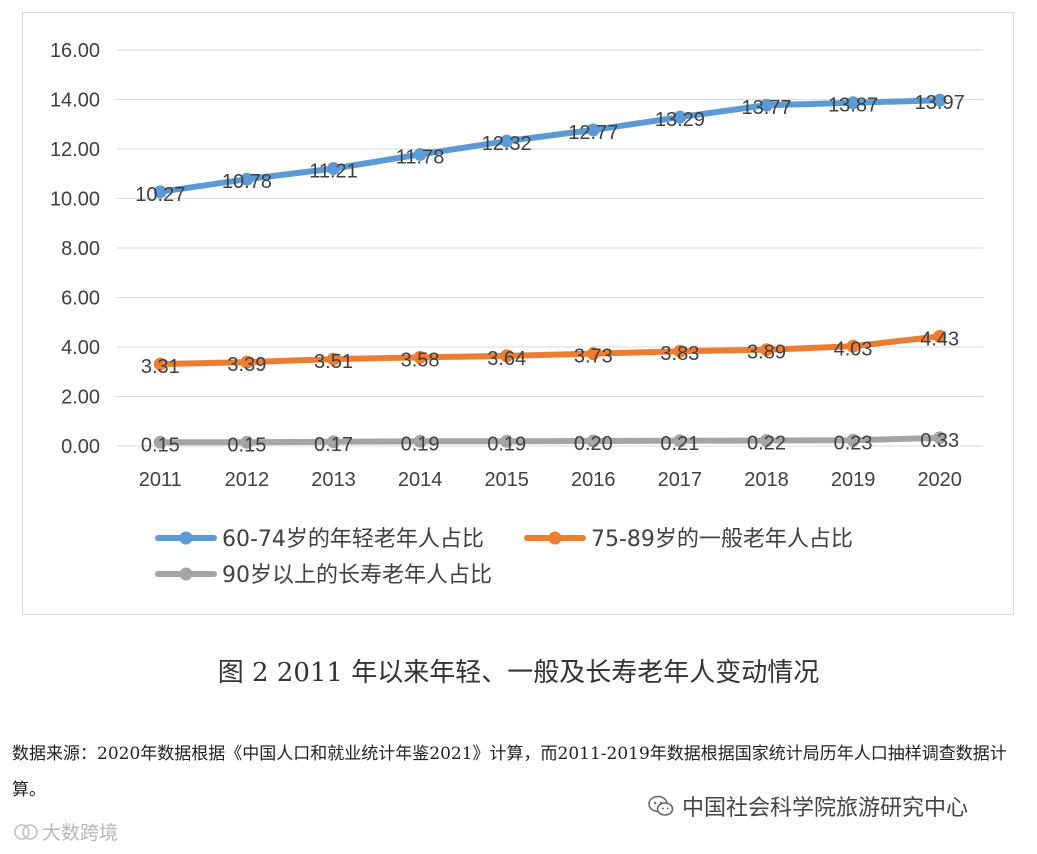 This screenshot has width=1037, height=854. What do you see at coordinates (160, 480) in the screenshot?
I see `x-tick-label: 2011` at bounding box center [160, 480].